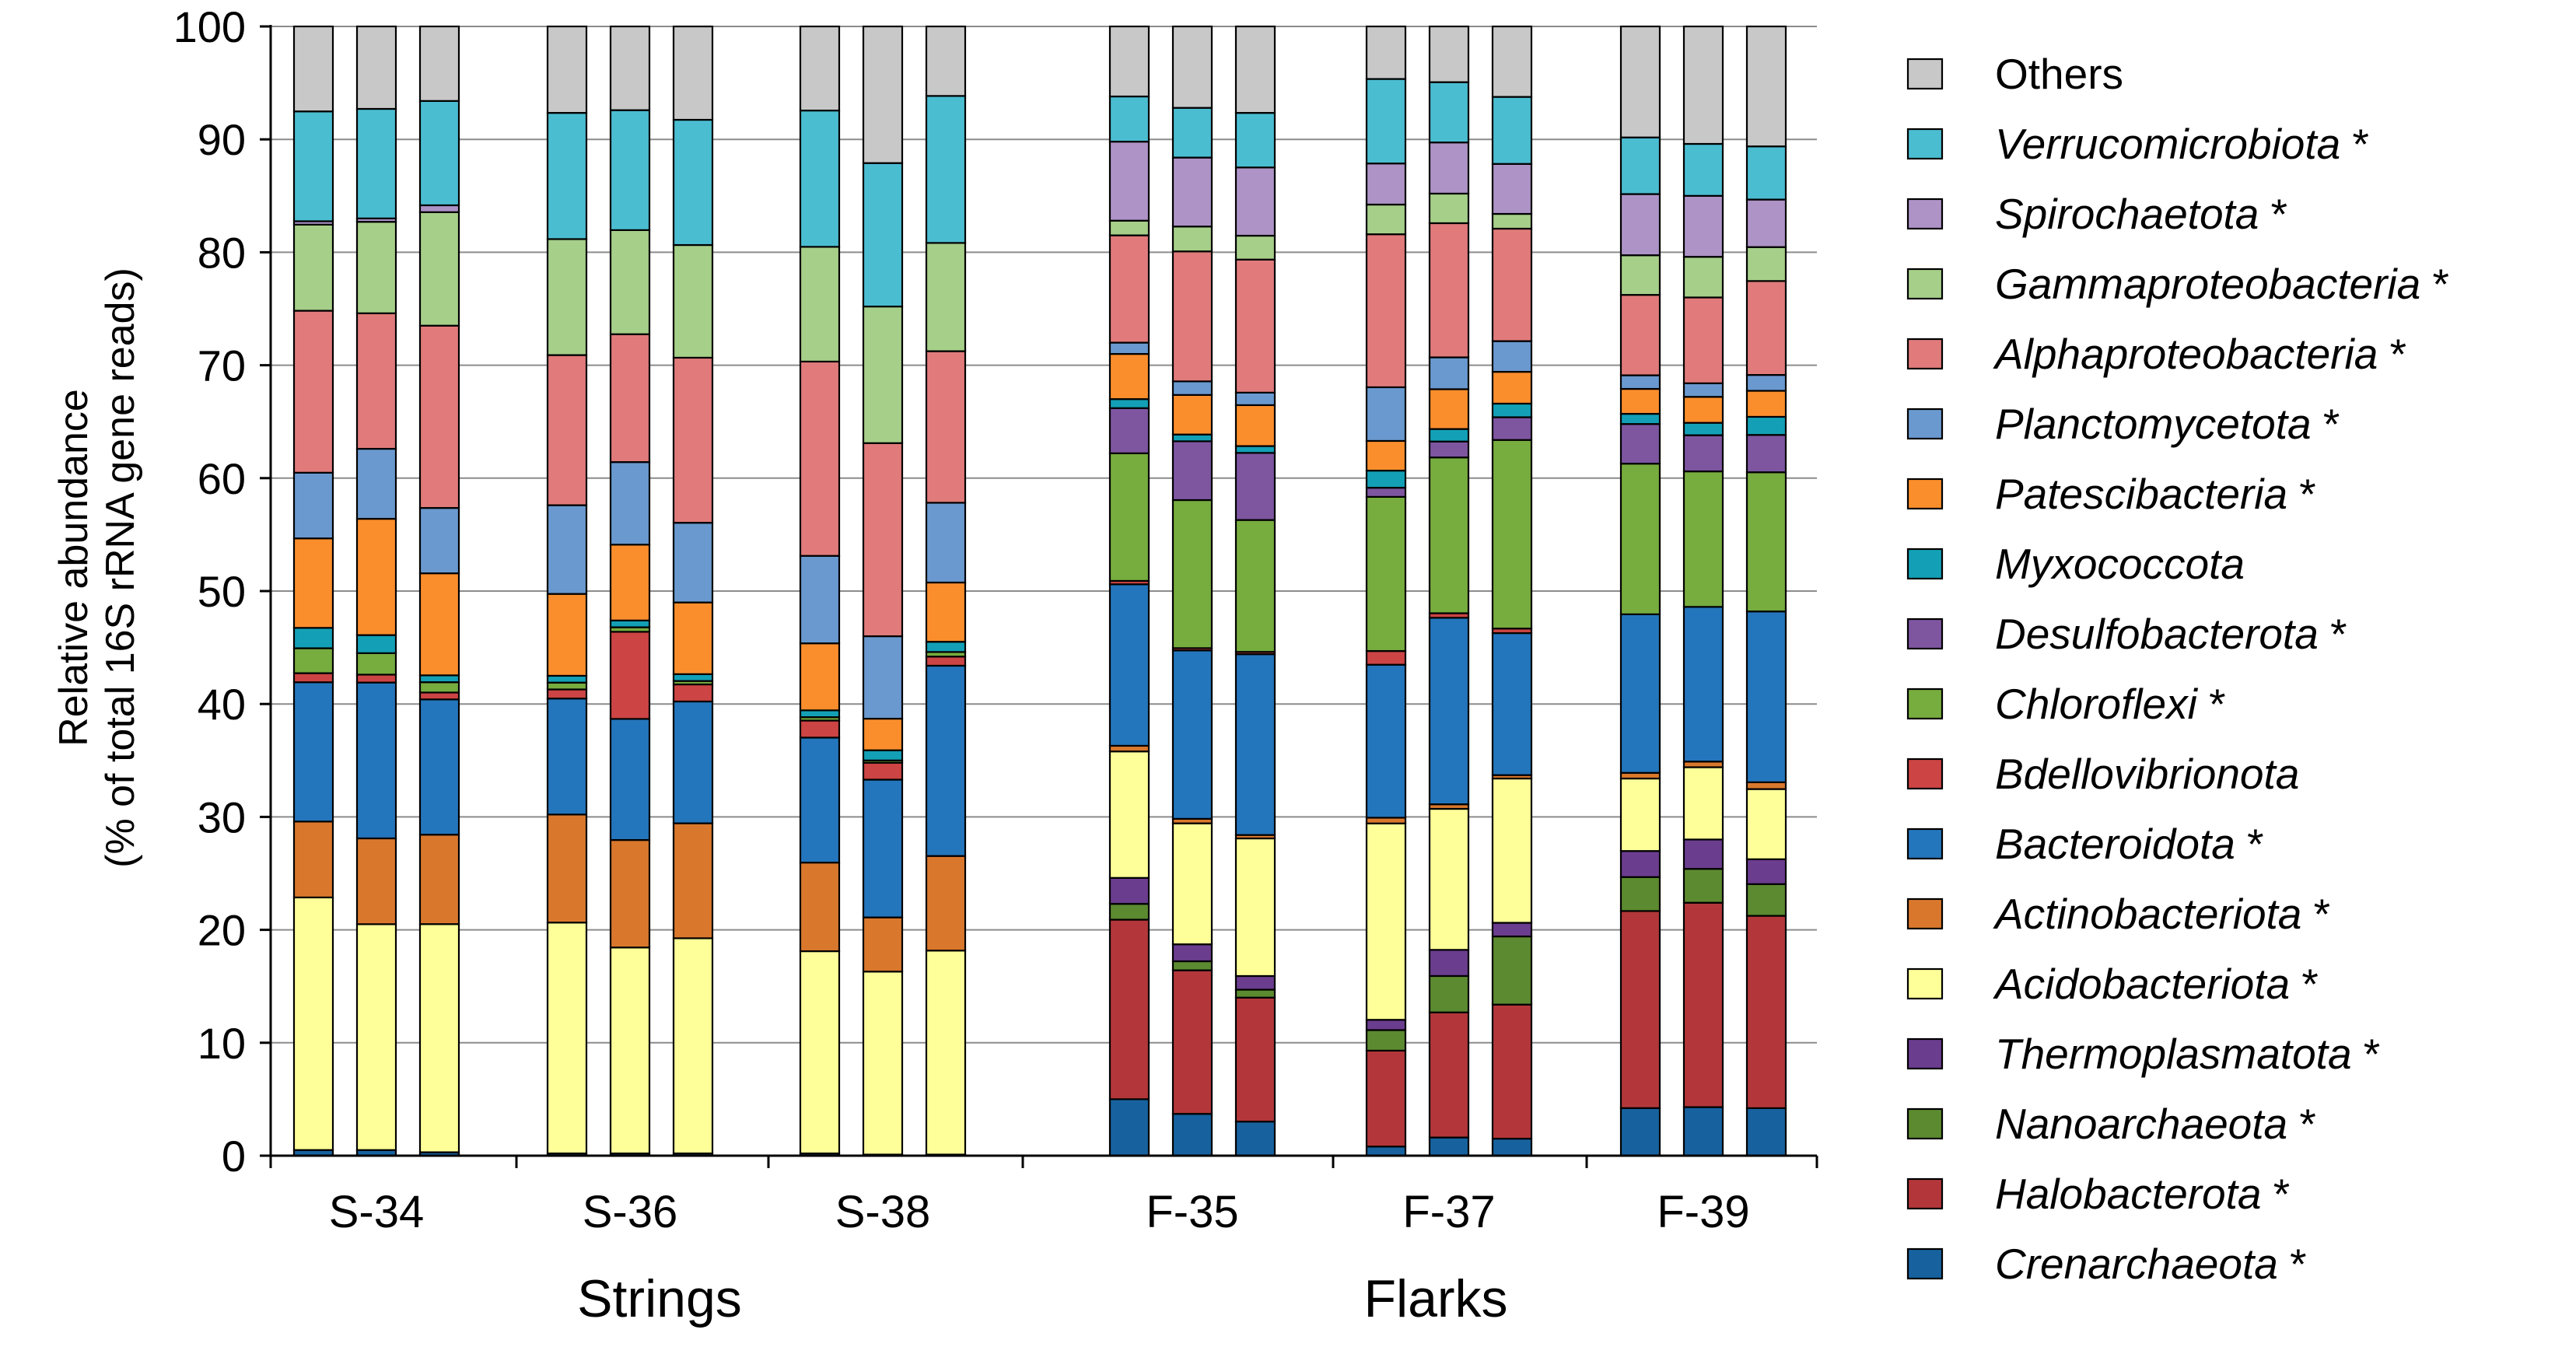  Describe the element at coordinates (1703, 1212) in the screenshot. I see `x-group-label: F-39` at that location.